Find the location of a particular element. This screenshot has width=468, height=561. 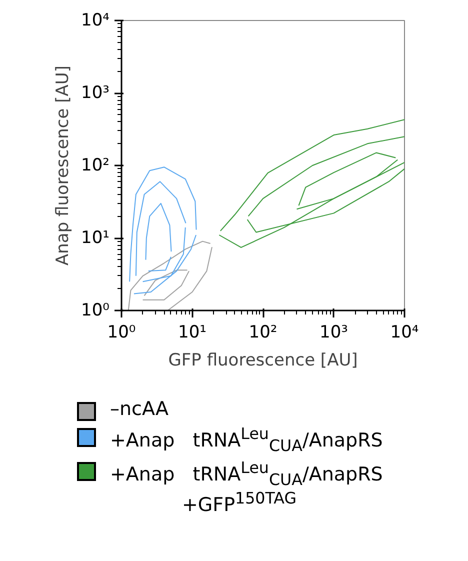

text: +Anap tRNA$^{Leu}$$_{CUA}$/AnapRS +GFP$^{150TAG}$ is located at coordinates (246, 487).